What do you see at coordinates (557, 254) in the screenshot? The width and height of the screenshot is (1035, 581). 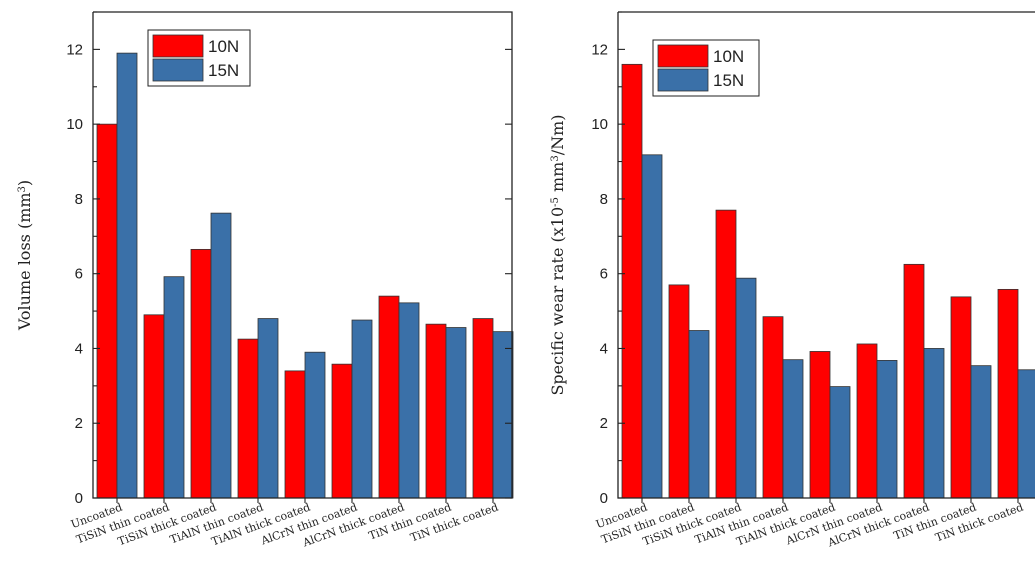 I see `y-axis-label: Specific wear rate (x10-5 mm3/Nm)` at bounding box center [557, 254].